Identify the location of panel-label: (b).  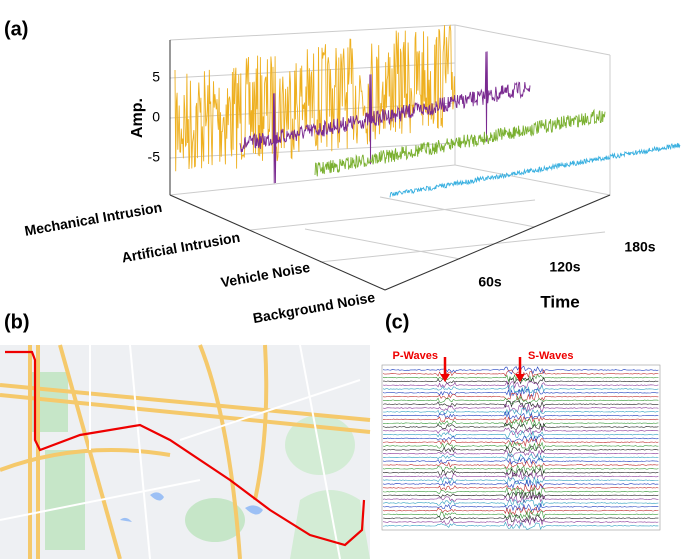
(17, 322).